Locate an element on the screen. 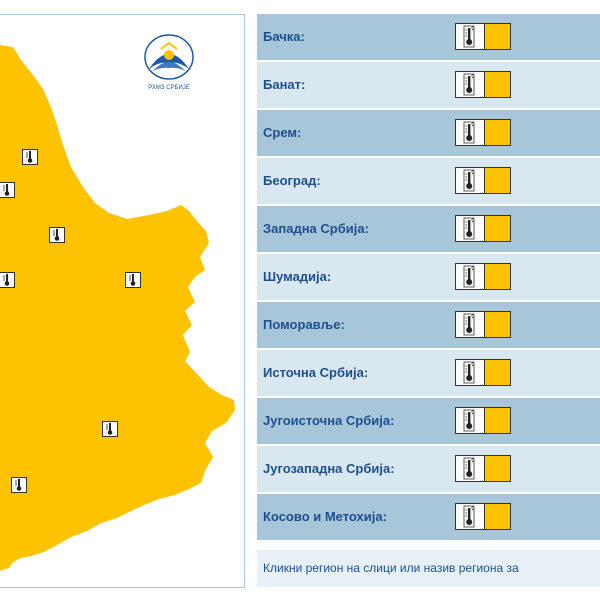  region-row: Београд: is located at coordinates (428, 181).